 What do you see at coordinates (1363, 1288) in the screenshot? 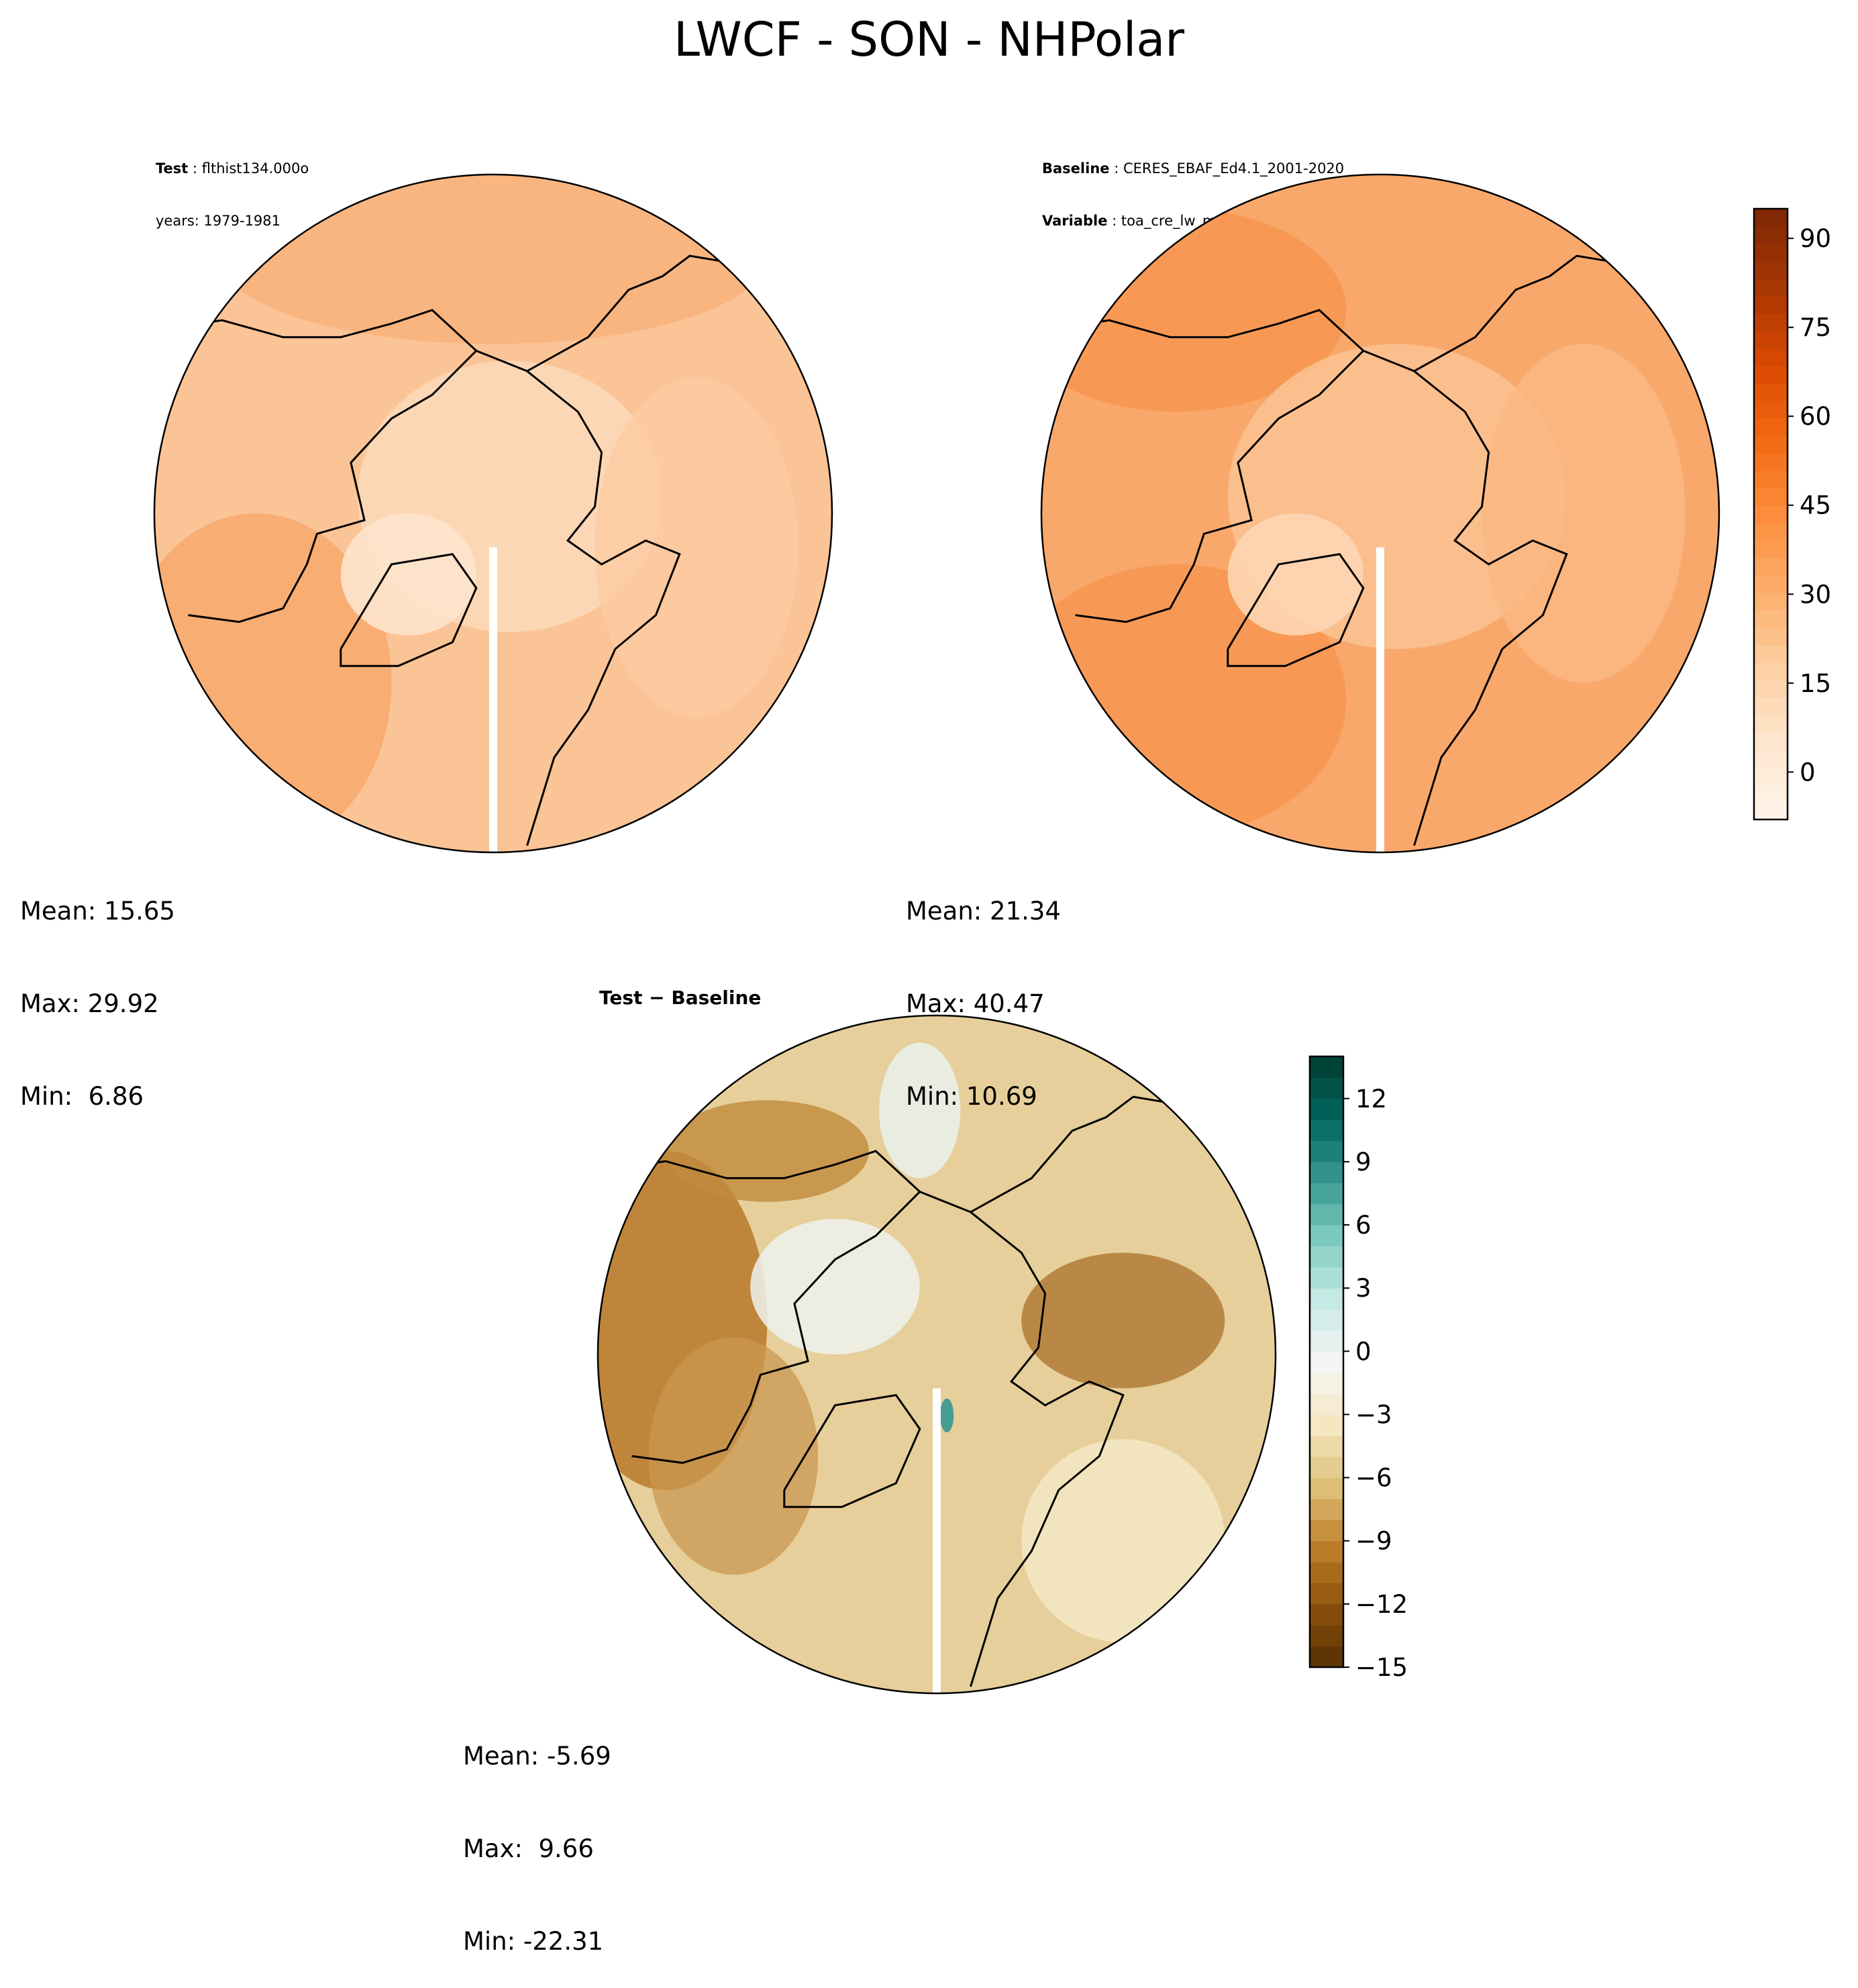
I see `diff-colorbar-tick-label: 3` at bounding box center [1363, 1288].